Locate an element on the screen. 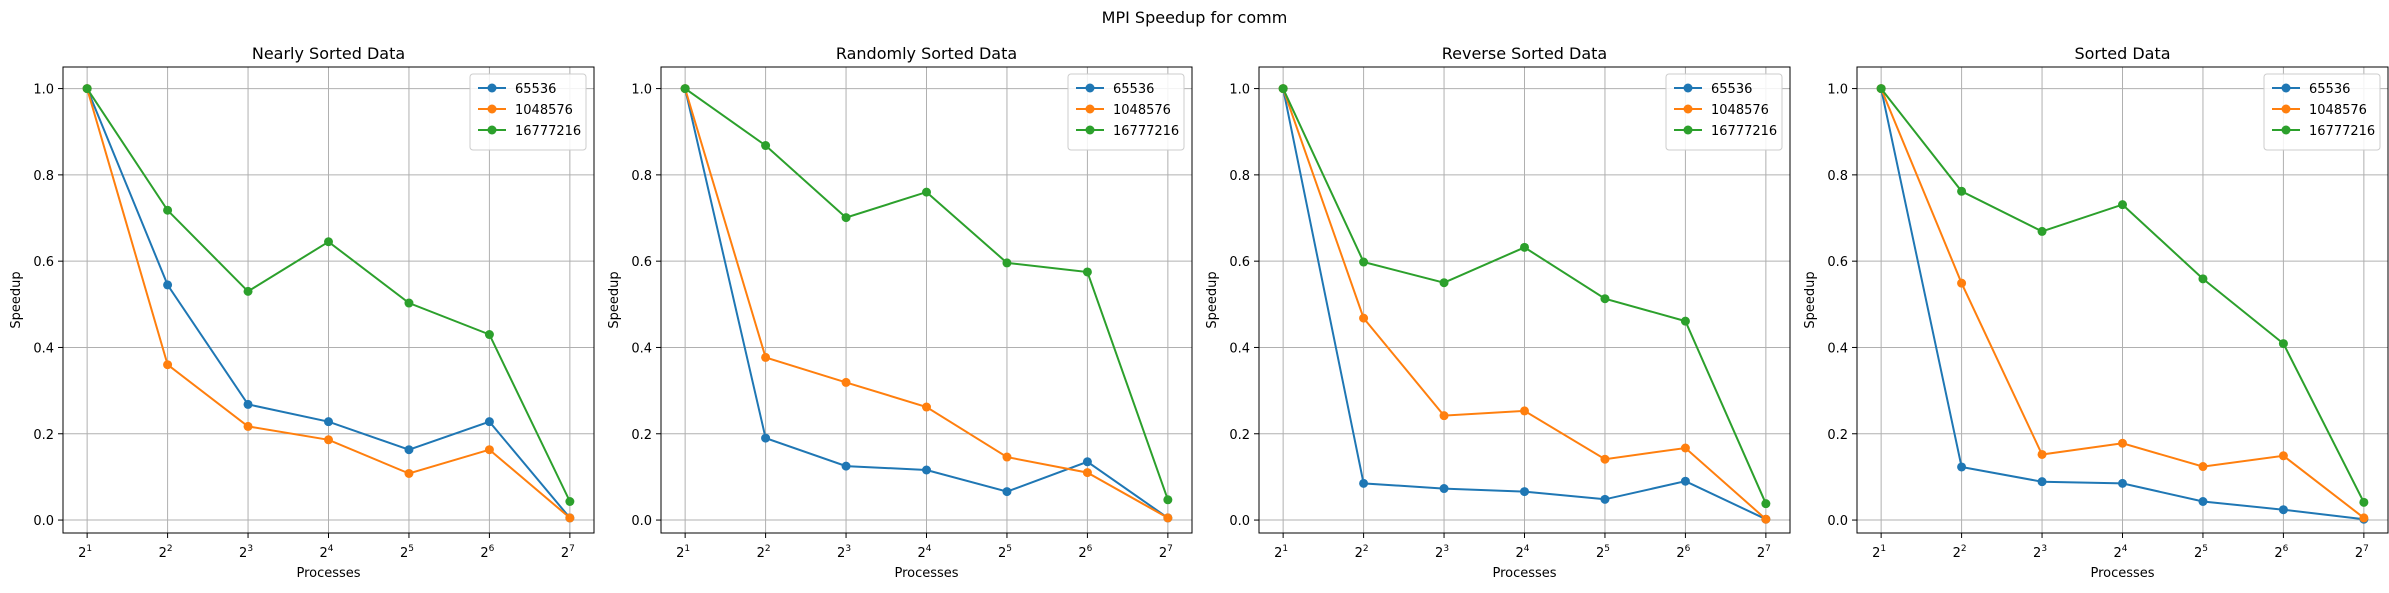  x-axis-label: Processes is located at coordinates (1524, 573).